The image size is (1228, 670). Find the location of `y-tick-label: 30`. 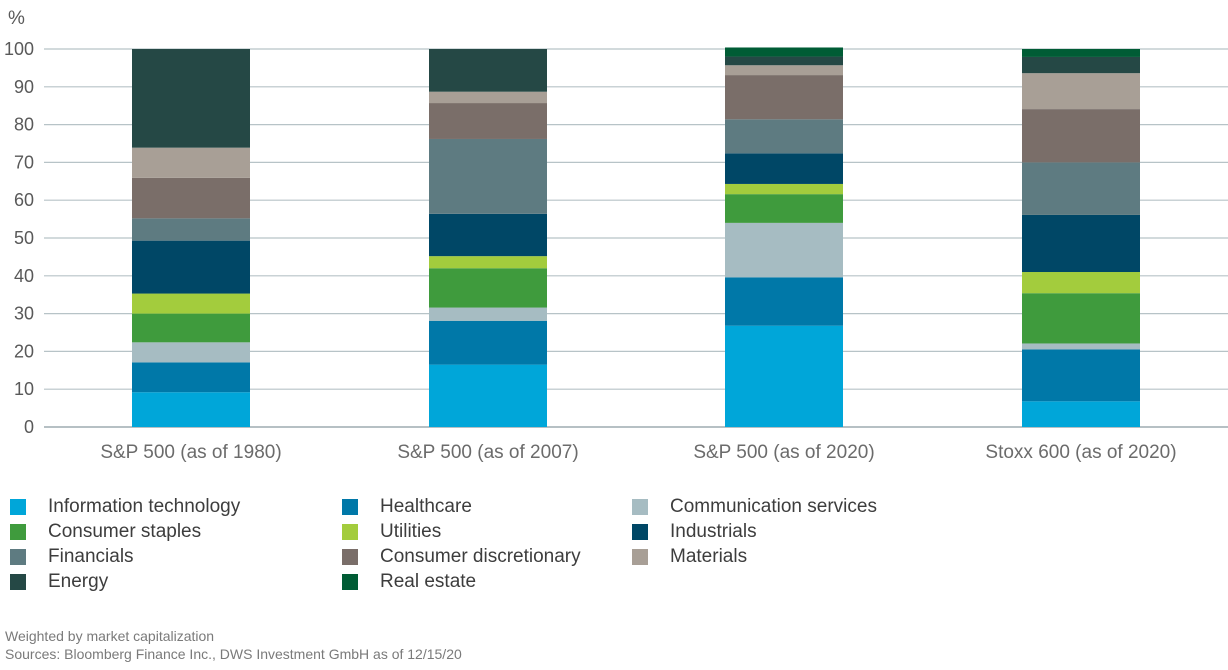

y-tick-label: 30 is located at coordinates (24, 314).